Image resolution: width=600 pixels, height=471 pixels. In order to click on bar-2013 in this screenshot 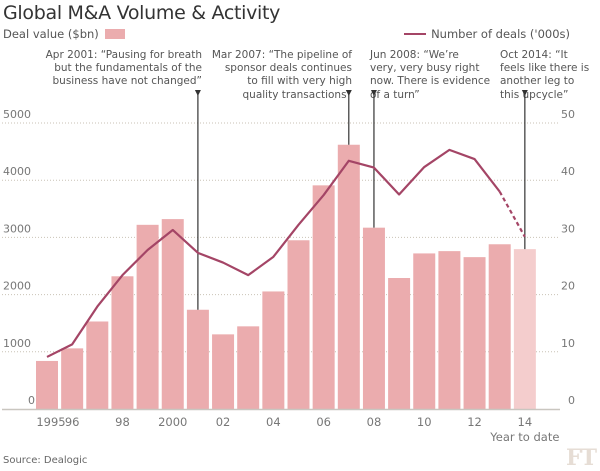, I will do `click(499, 326)`.